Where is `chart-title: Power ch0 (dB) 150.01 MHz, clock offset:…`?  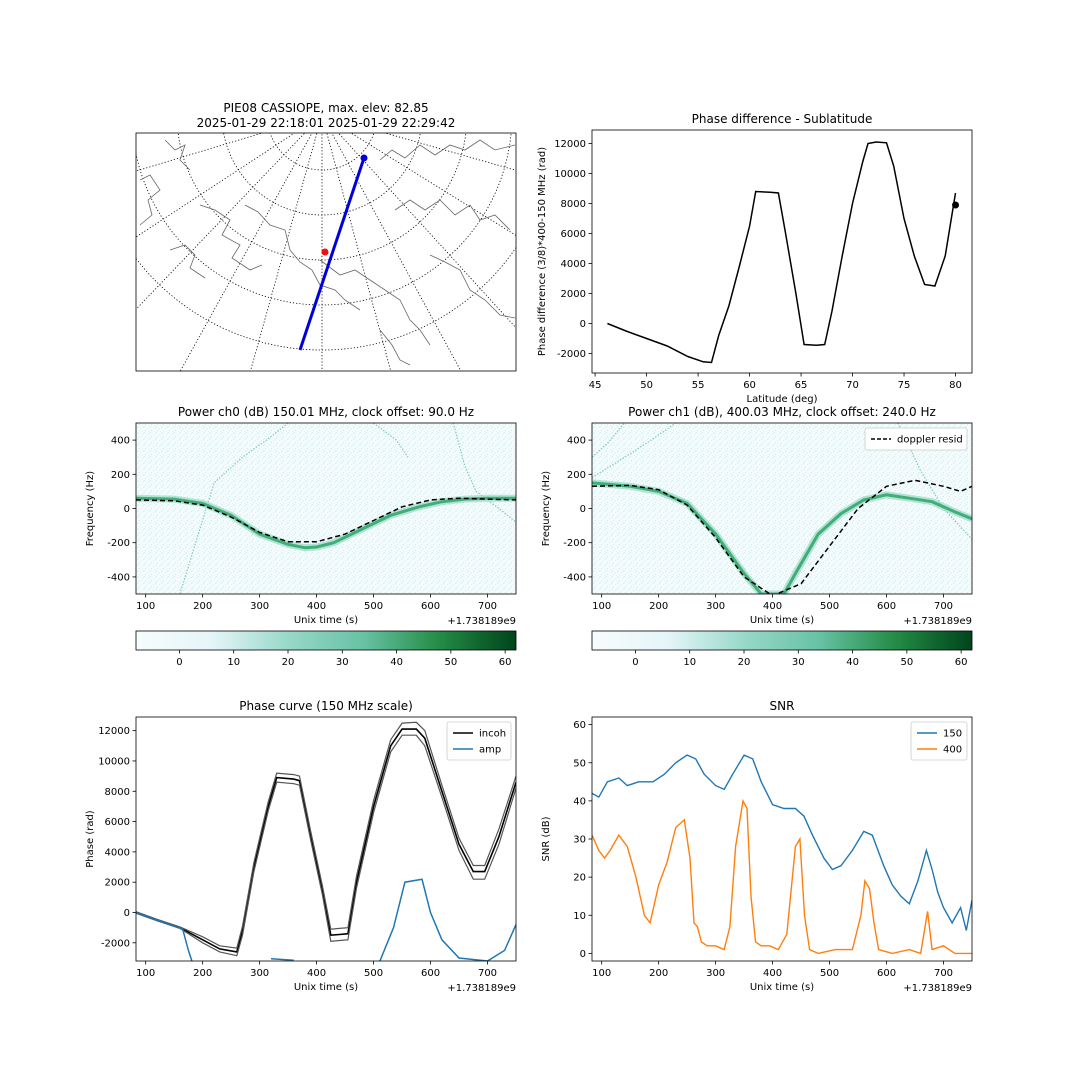 chart-title: Power ch0 (dB) 150.01 MHz, clock offset:… is located at coordinates (326, 412).